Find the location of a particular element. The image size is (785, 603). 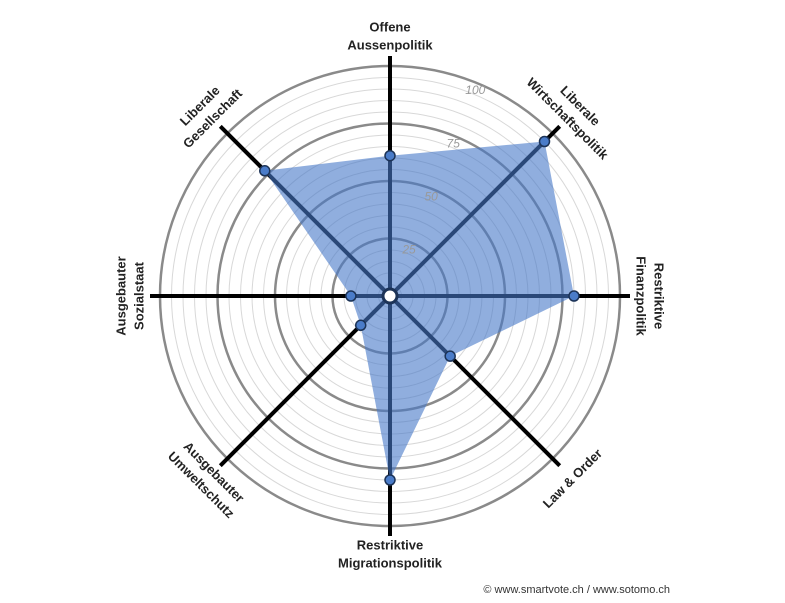

r-tick-label: 75 is located at coordinates (454, 143).